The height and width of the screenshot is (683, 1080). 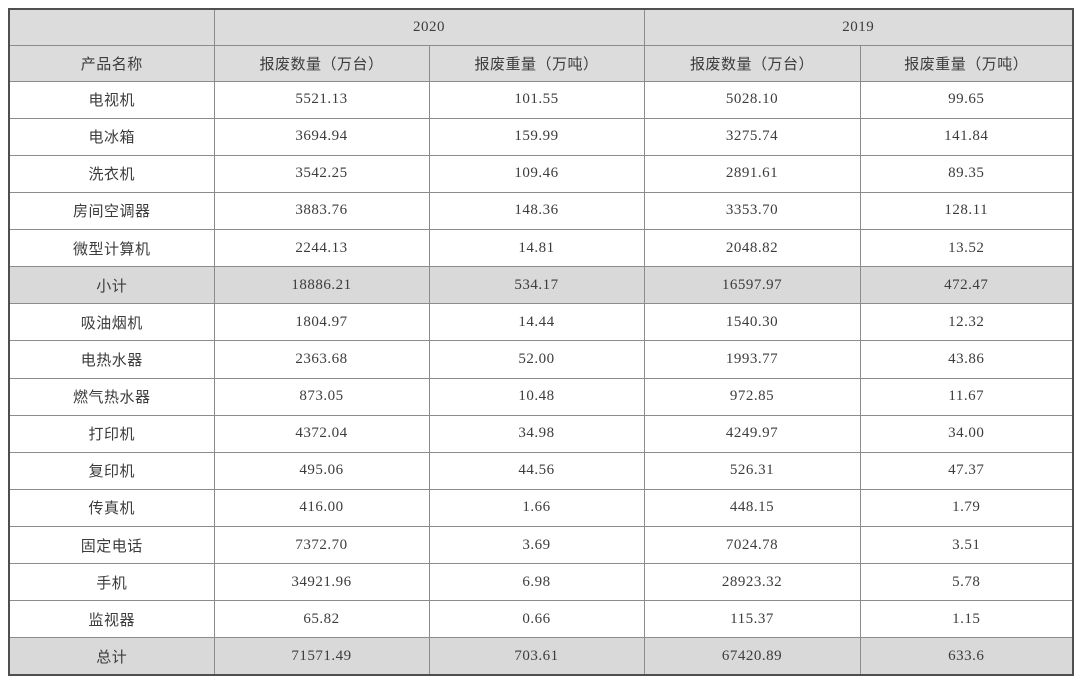 I want to click on value-cell: 7372.70, so click(x=321, y=545).